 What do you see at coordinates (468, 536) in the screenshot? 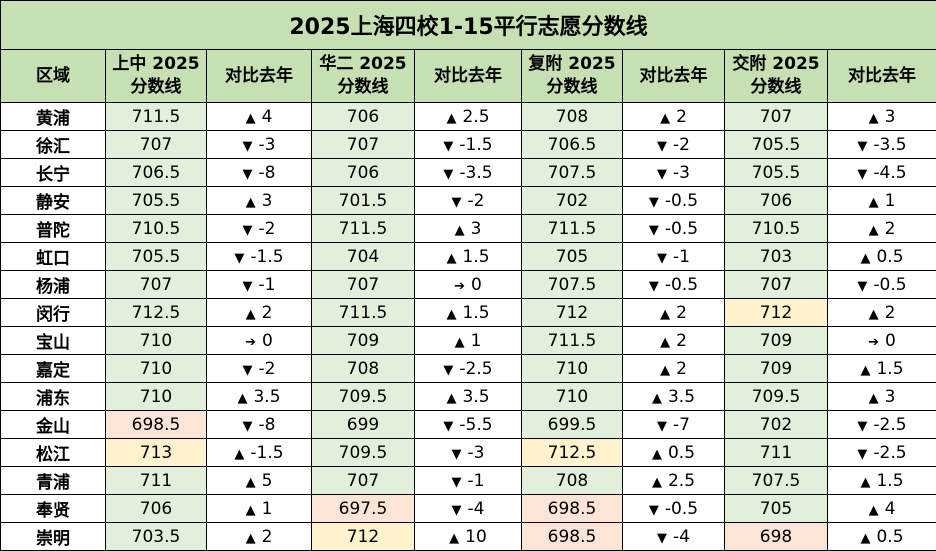
I see `table-row: 崇明 703.5 ▲ 2 712 ▲ 10 698.5 ▼ -4 698 ▲ 0.5` at bounding box center [468, 536].